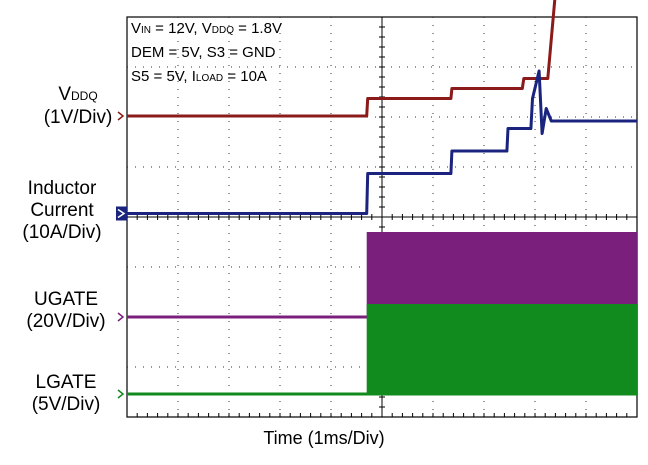 This screenshot has height=465, width=648. Describe the element at coordinates (62, 210) in the screenshot. I see `inductor-current-label: Inductor Current (10A/Div)` at that location.